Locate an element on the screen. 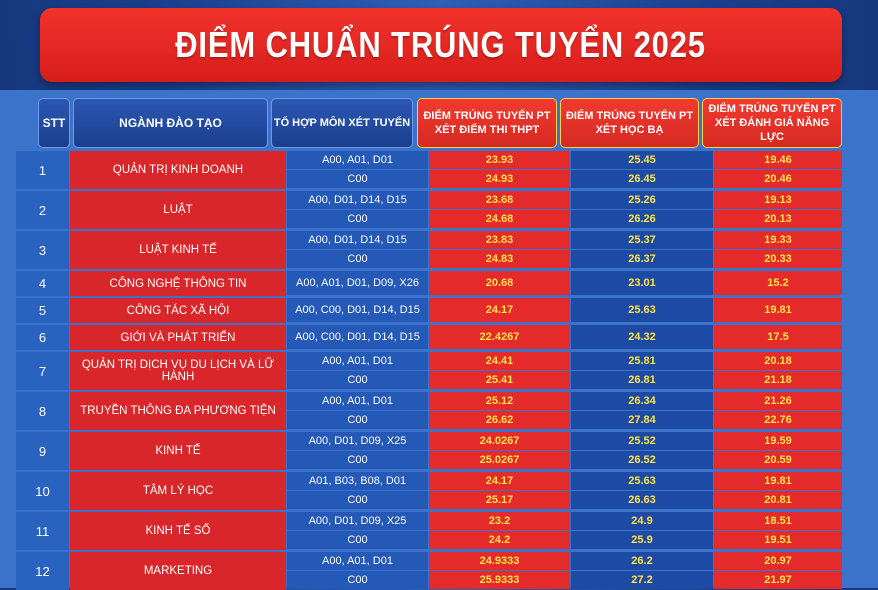  nangluc-score-cell: 17.5 is located at coordinates (778, 337).